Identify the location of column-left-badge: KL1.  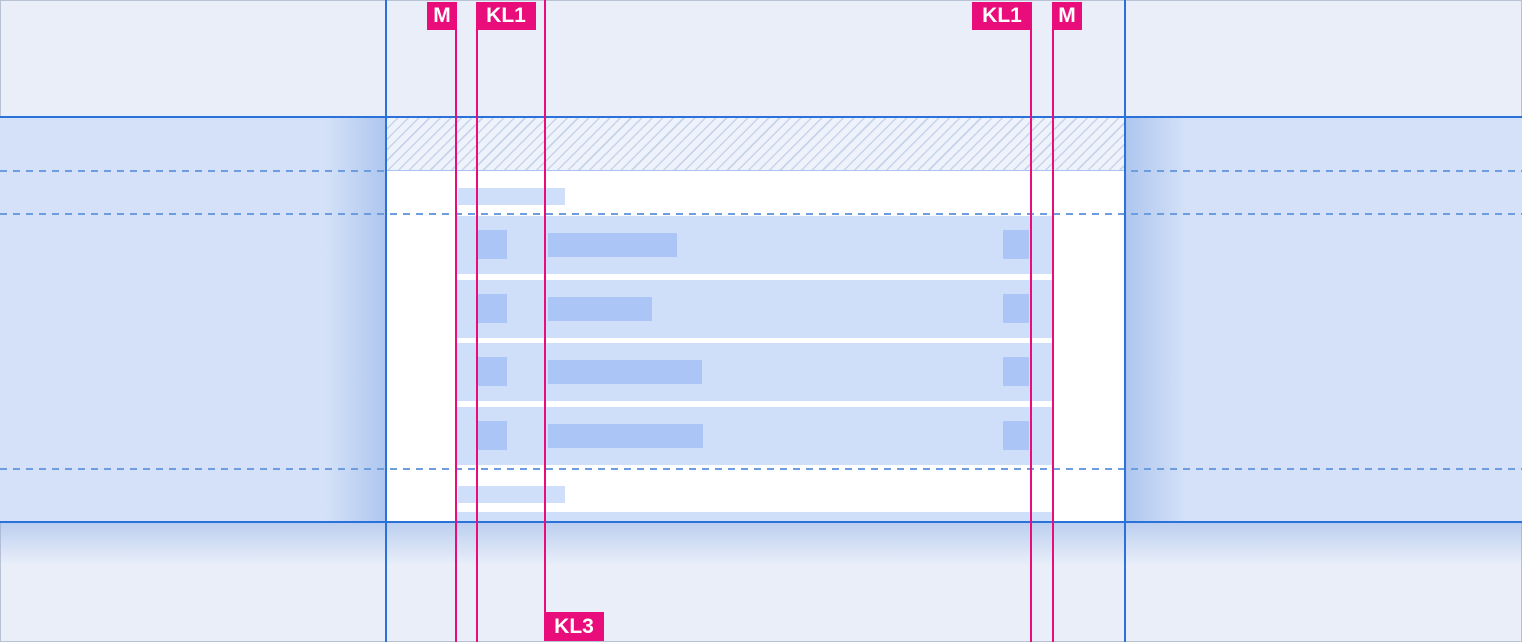
(506, 16).